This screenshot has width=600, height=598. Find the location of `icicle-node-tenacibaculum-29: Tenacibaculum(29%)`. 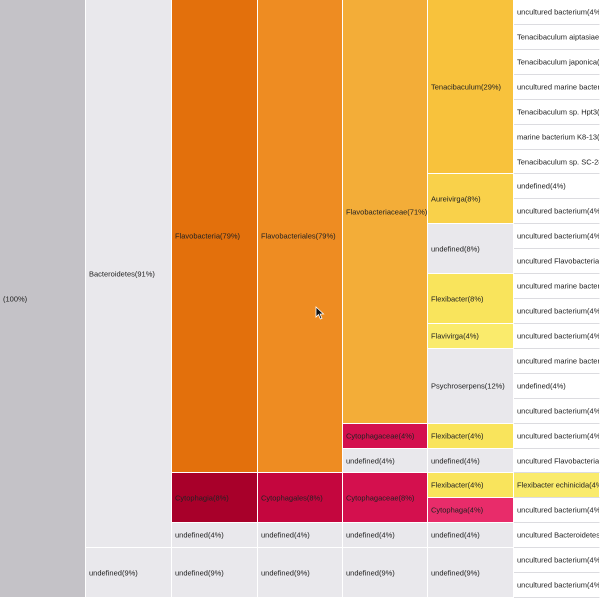

icicle-node-tenacibaculum-29: Tenacibaculum(29%) is located at coordinates (471, 87).